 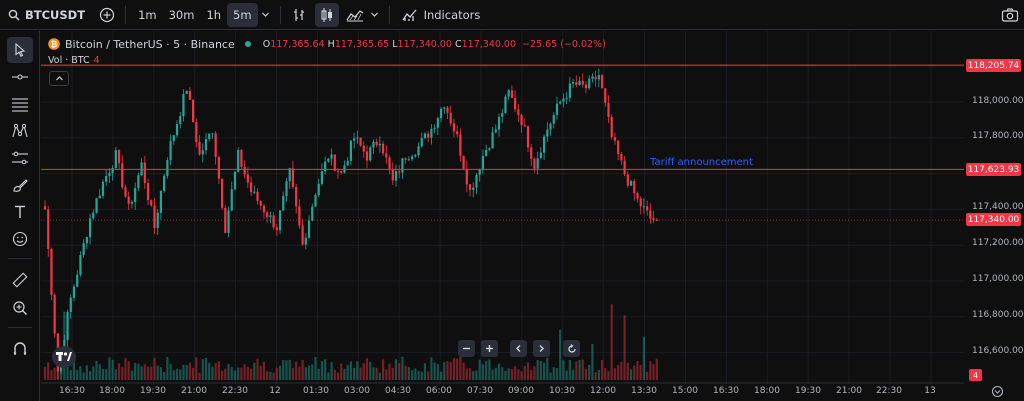 I want to click on scroll-left-button, so click(x=518, y=348).